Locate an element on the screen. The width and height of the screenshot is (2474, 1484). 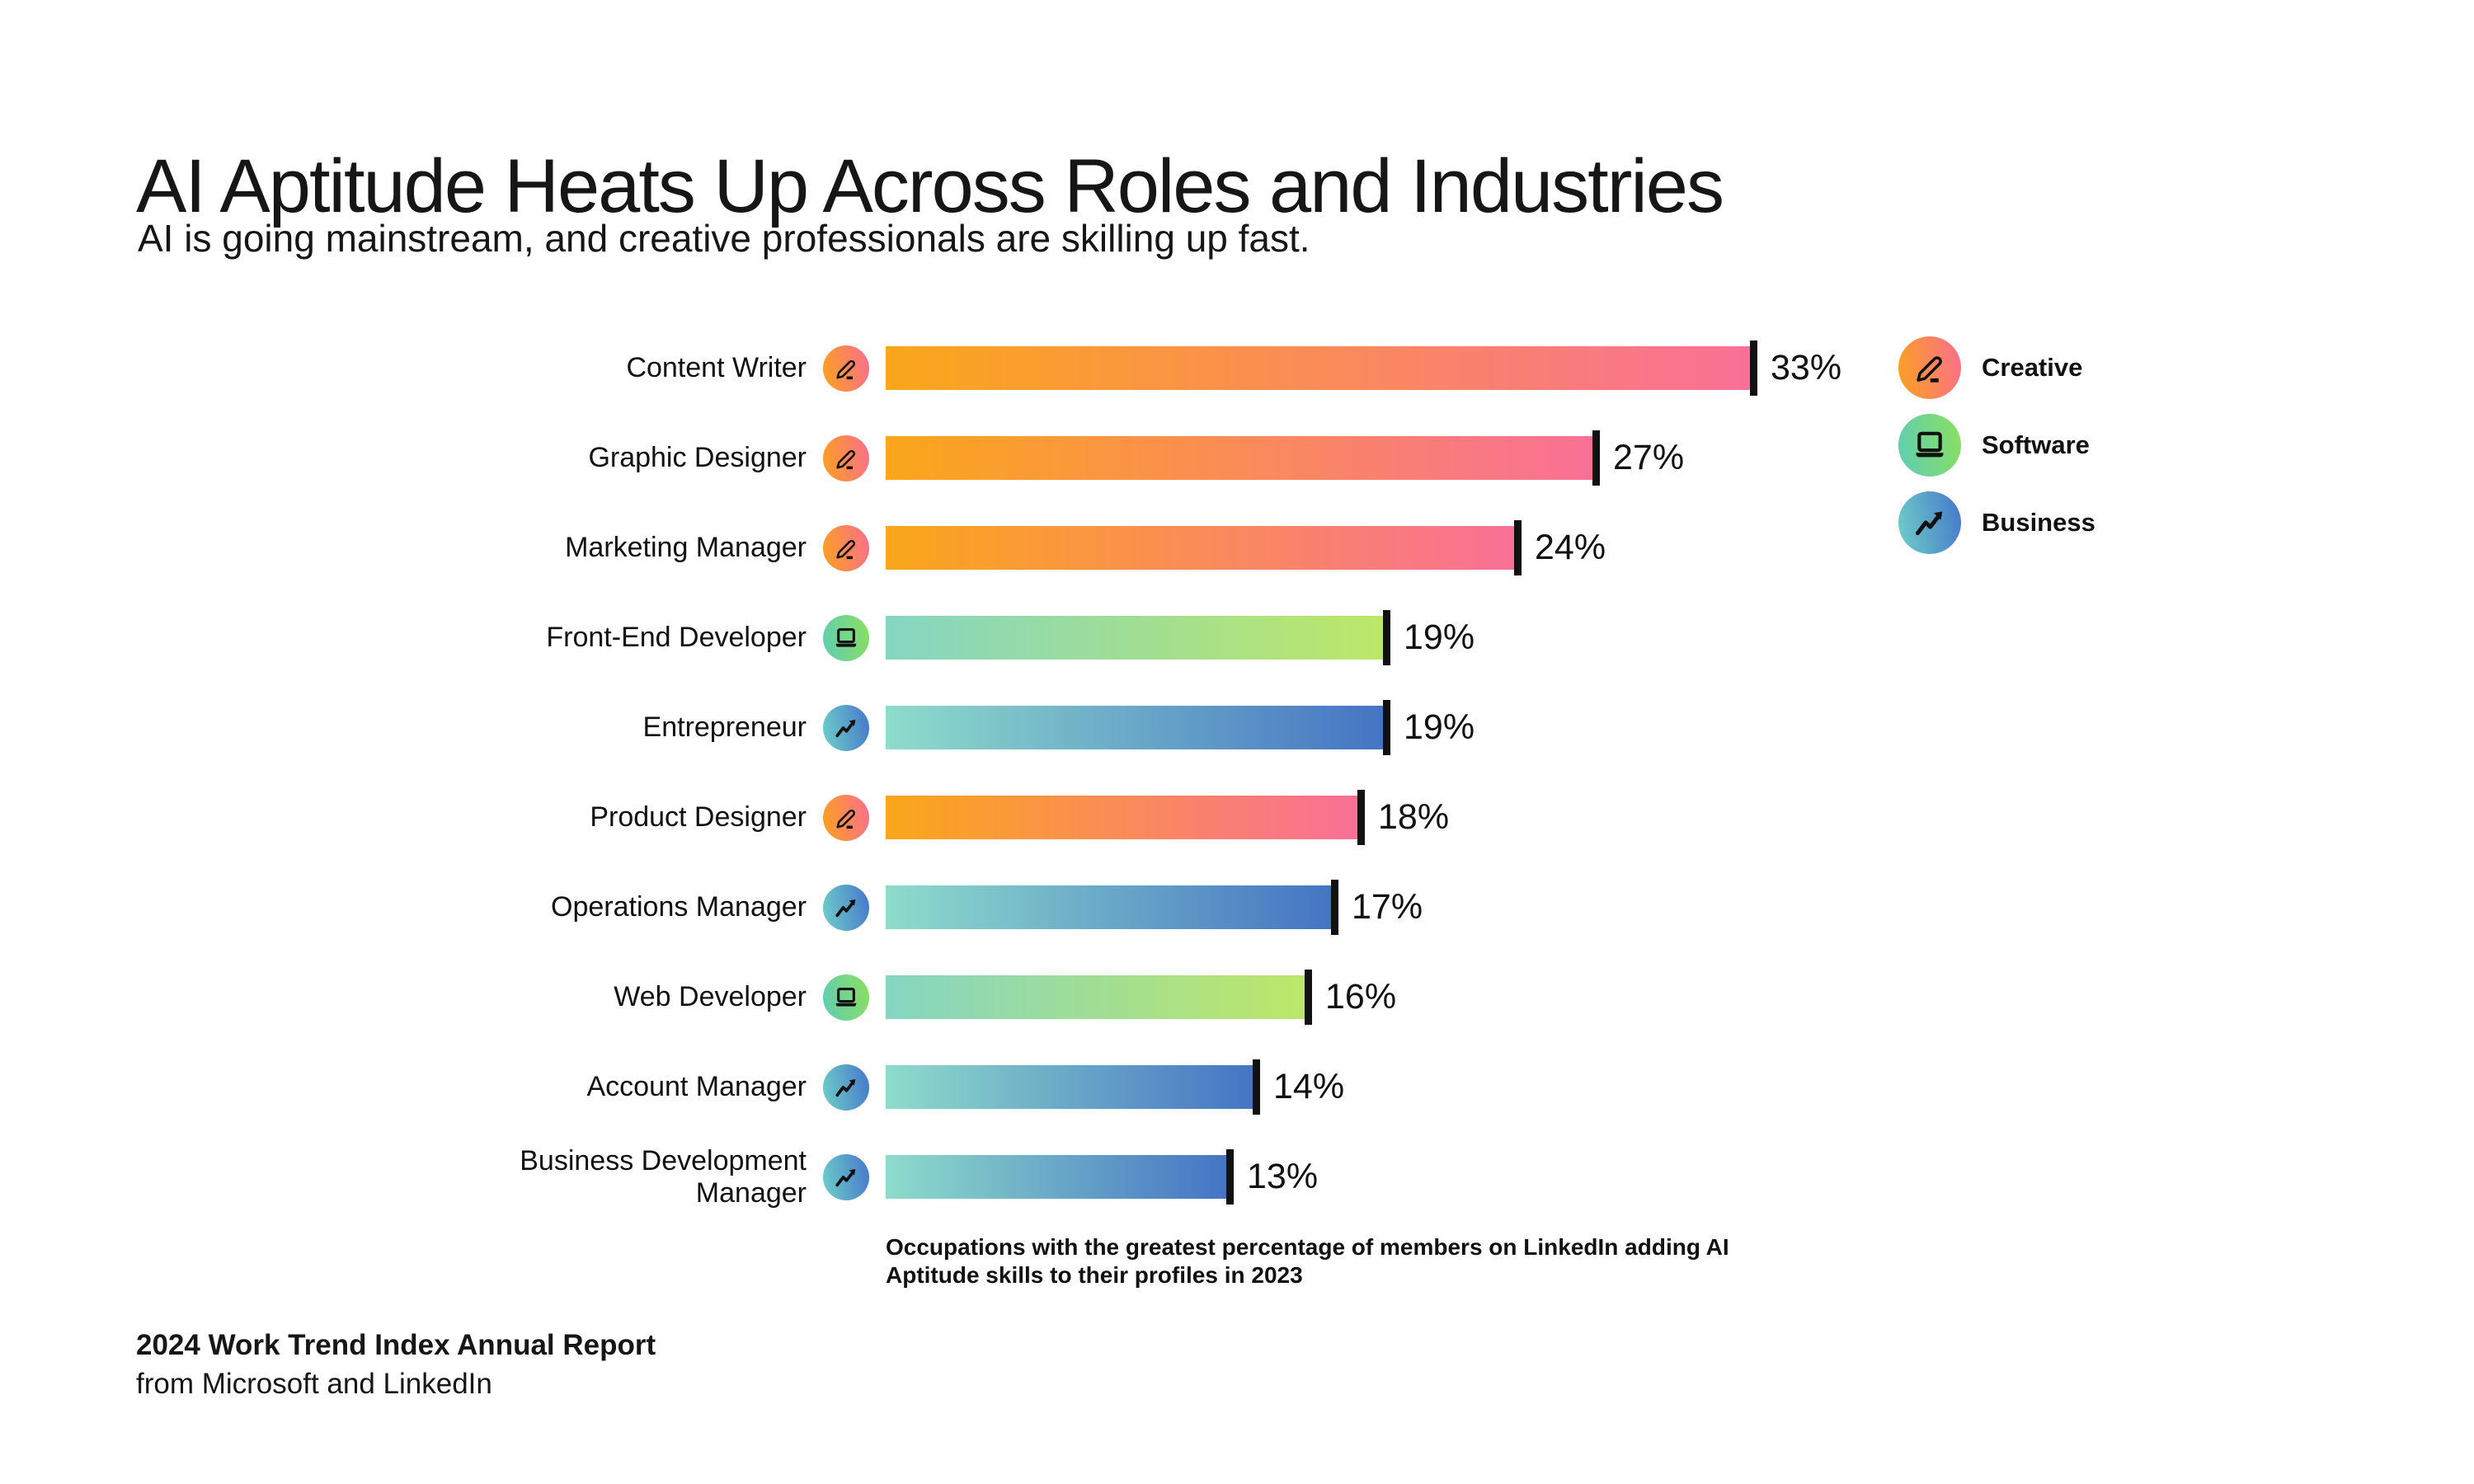
bar-row: Product Designer 18% is located at coordinates (948, 817).